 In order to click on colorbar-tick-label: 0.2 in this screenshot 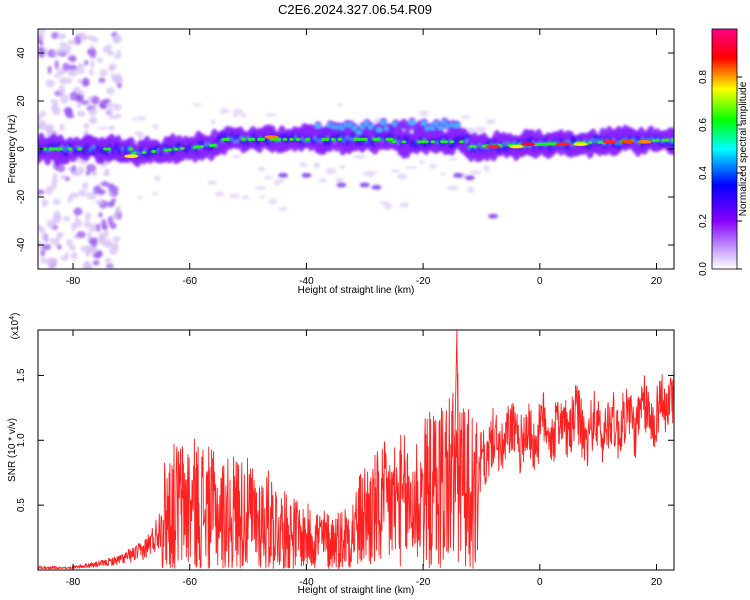, I will do `click(703, 221)`.